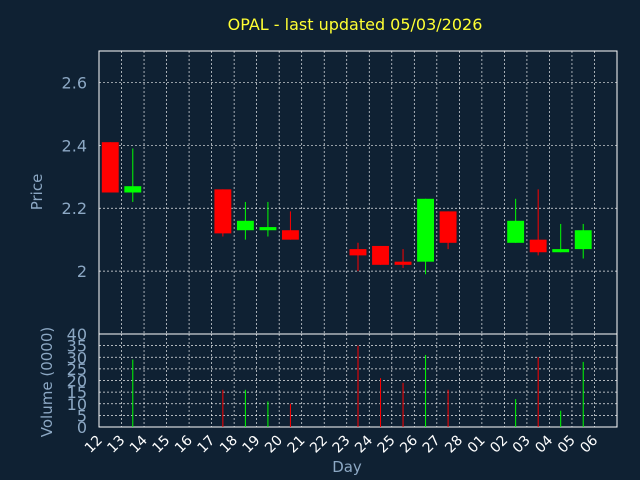 This screenshot has width=640, height=480. Describe the element at coordinates (74, 145) in the screenshot. I see `price-tick-label: 2.4` at that location.